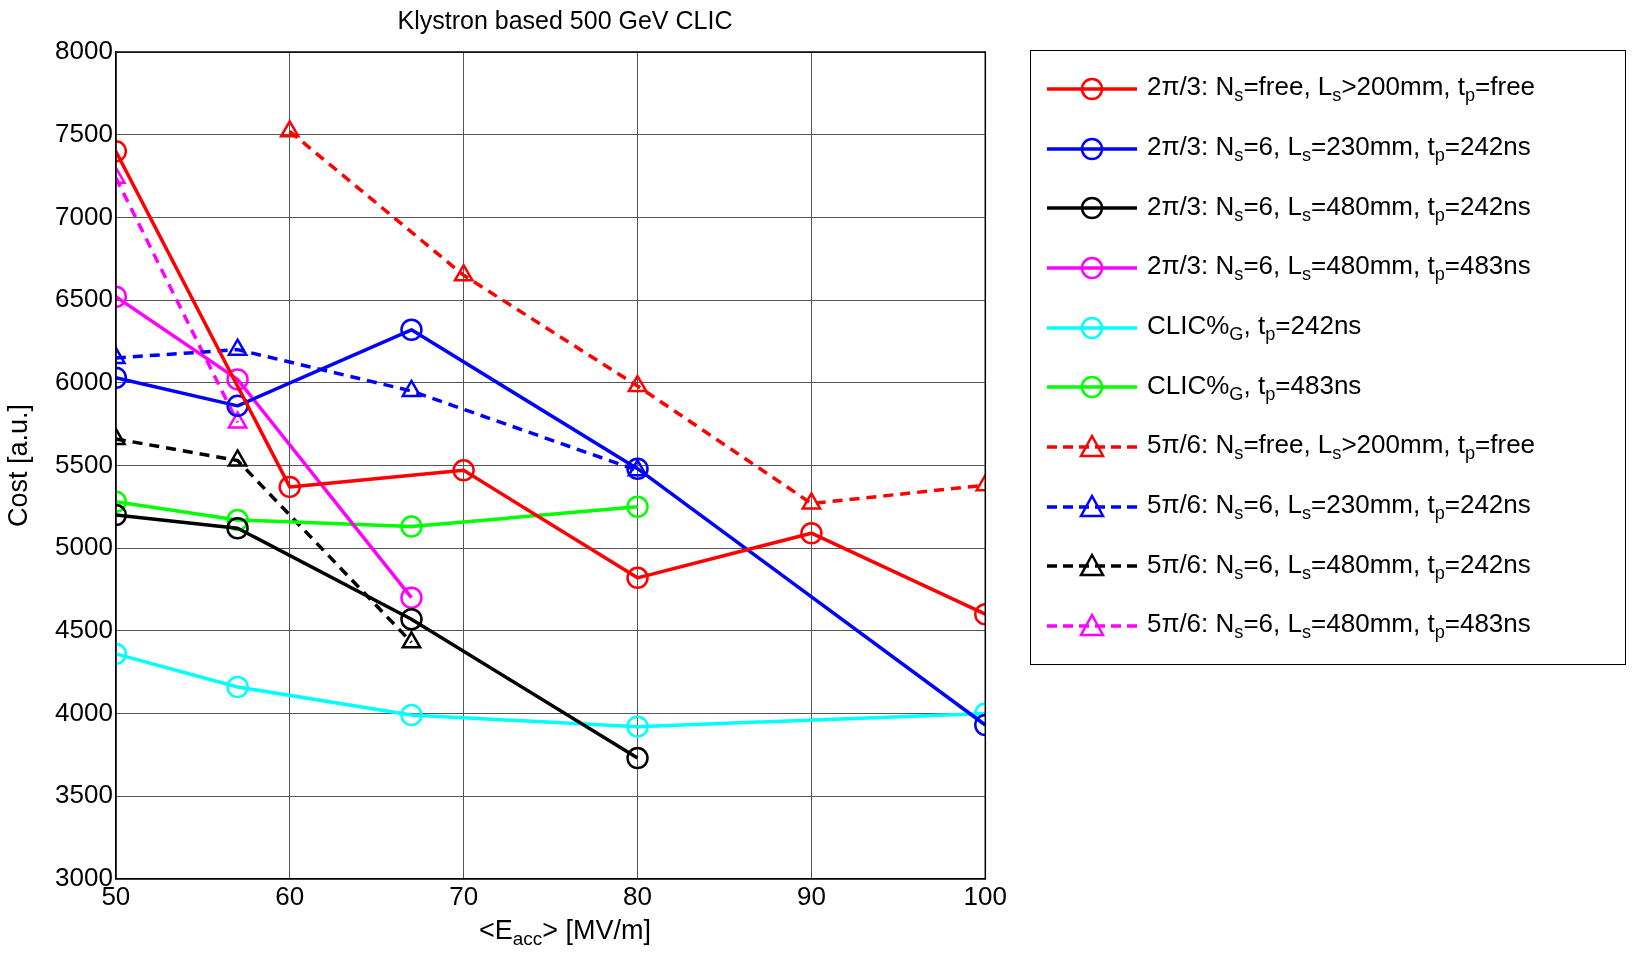 The image size is (1632, 966). I want to click on x-tick-label: 90, so click(811, 895).